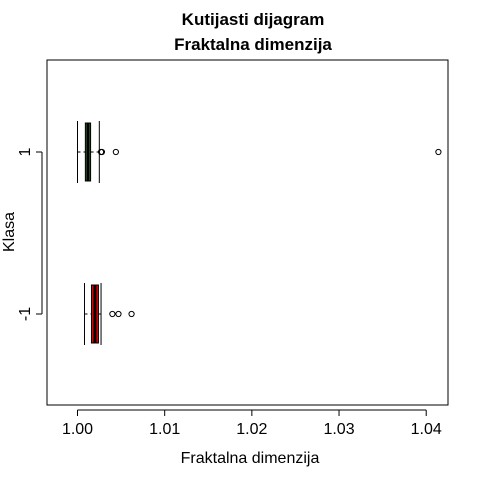  Describe the element at coordinates (251, 429) in the screenshot. I see `x-tick-label: 1.02` at that location.